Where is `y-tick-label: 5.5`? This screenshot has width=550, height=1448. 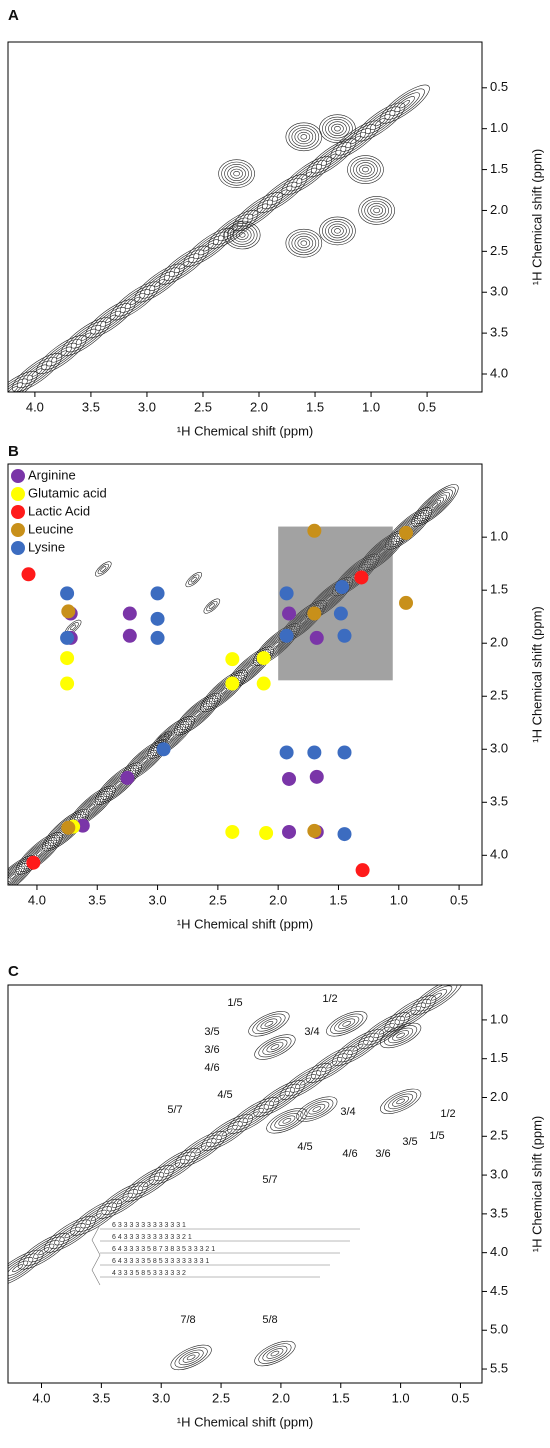
y-tick-label: 5.5 is located at coordinates (499, 1367).